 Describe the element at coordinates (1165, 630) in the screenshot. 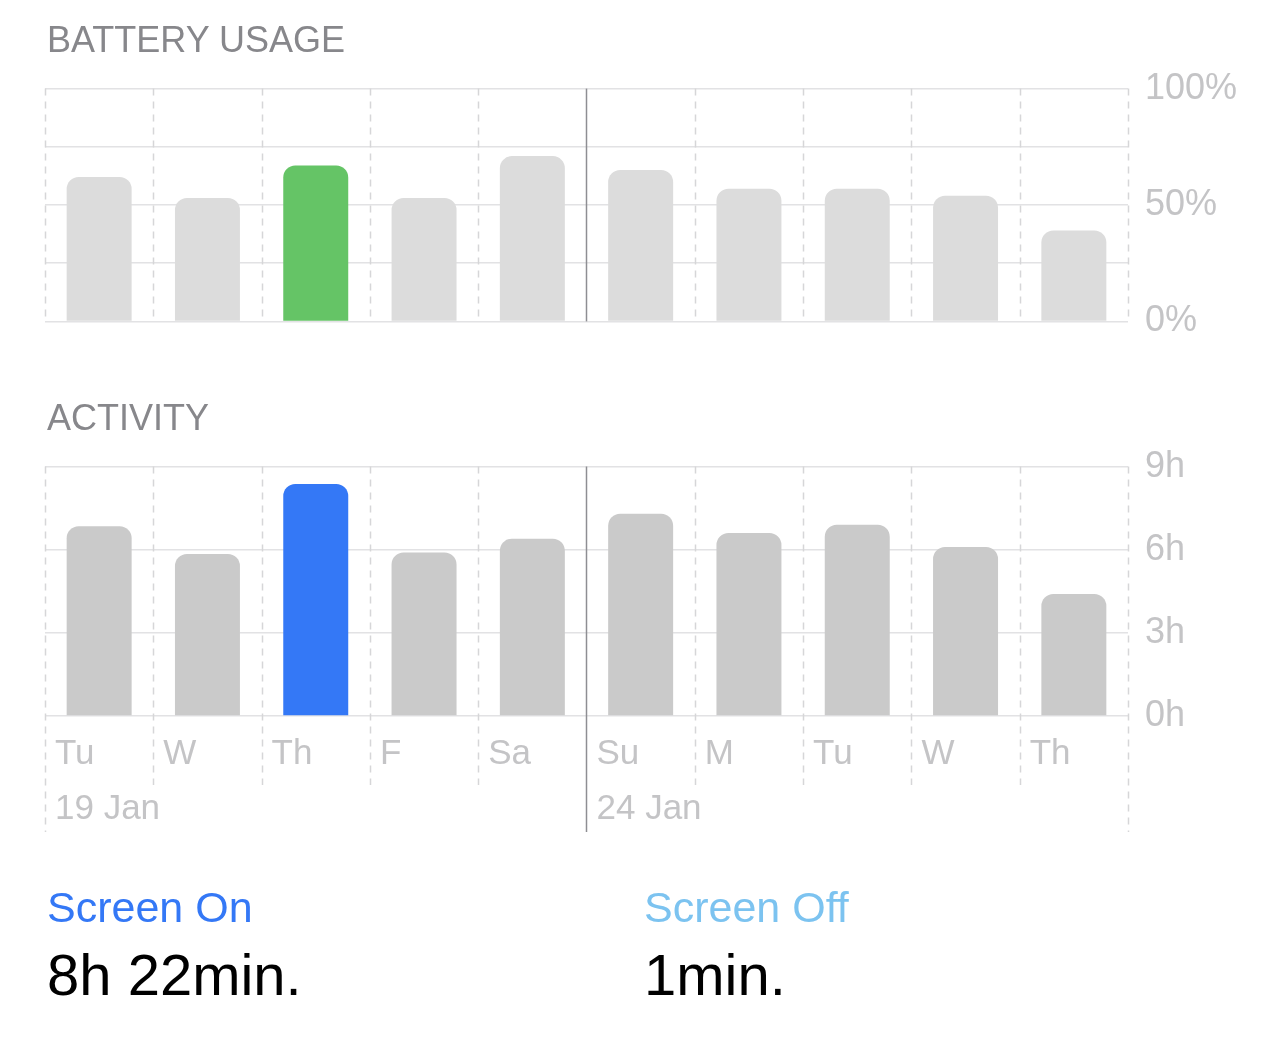

I see `y-tick-label: 3h` at that location.